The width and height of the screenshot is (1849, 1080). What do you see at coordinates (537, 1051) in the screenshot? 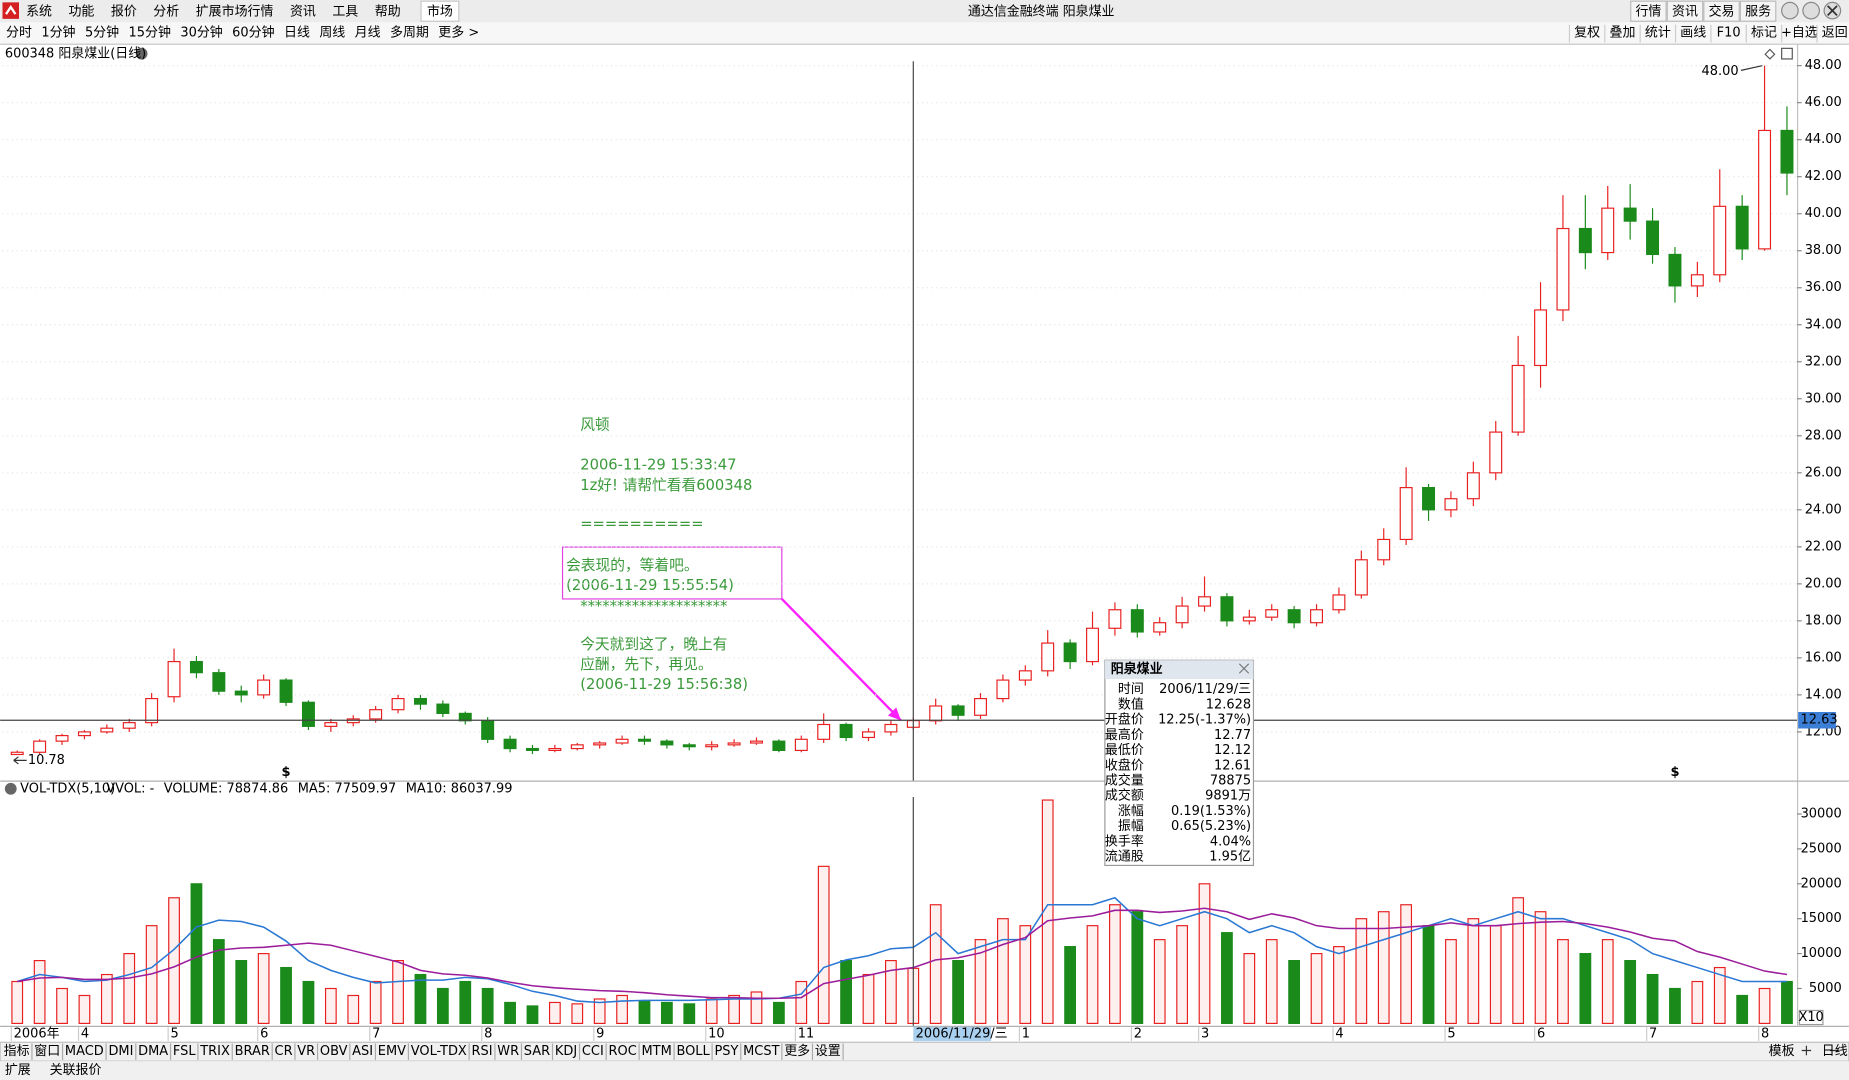
I see `indicator-tab: SAR` at bounding box center [537, 1051].